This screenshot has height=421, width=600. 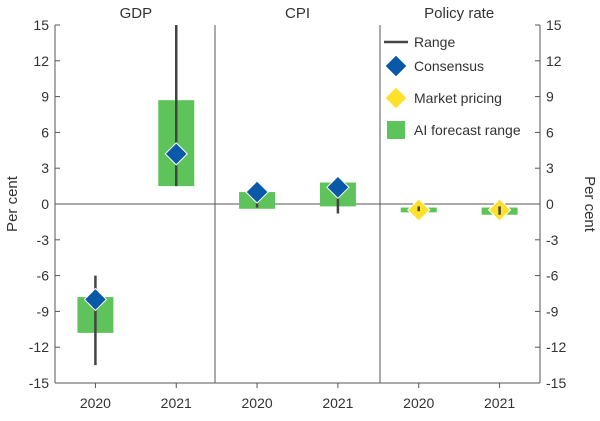 I want to click on panel-title-3: Policy rate, so click(x=459, y=13).